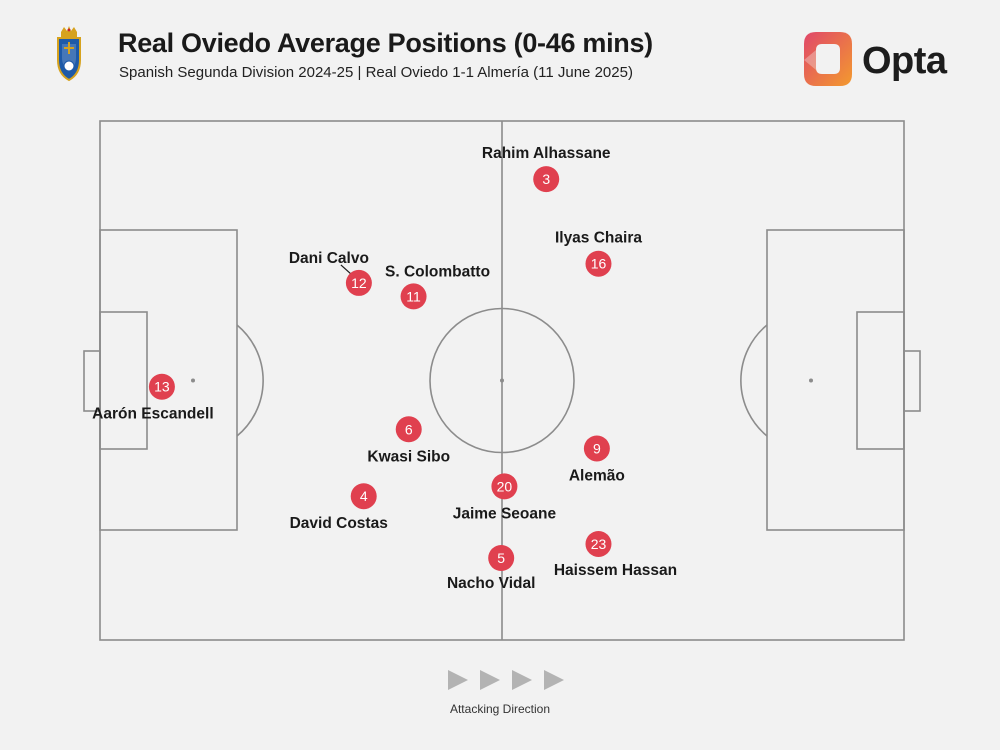  I want to click on pitch-spots, so click(502, 380).